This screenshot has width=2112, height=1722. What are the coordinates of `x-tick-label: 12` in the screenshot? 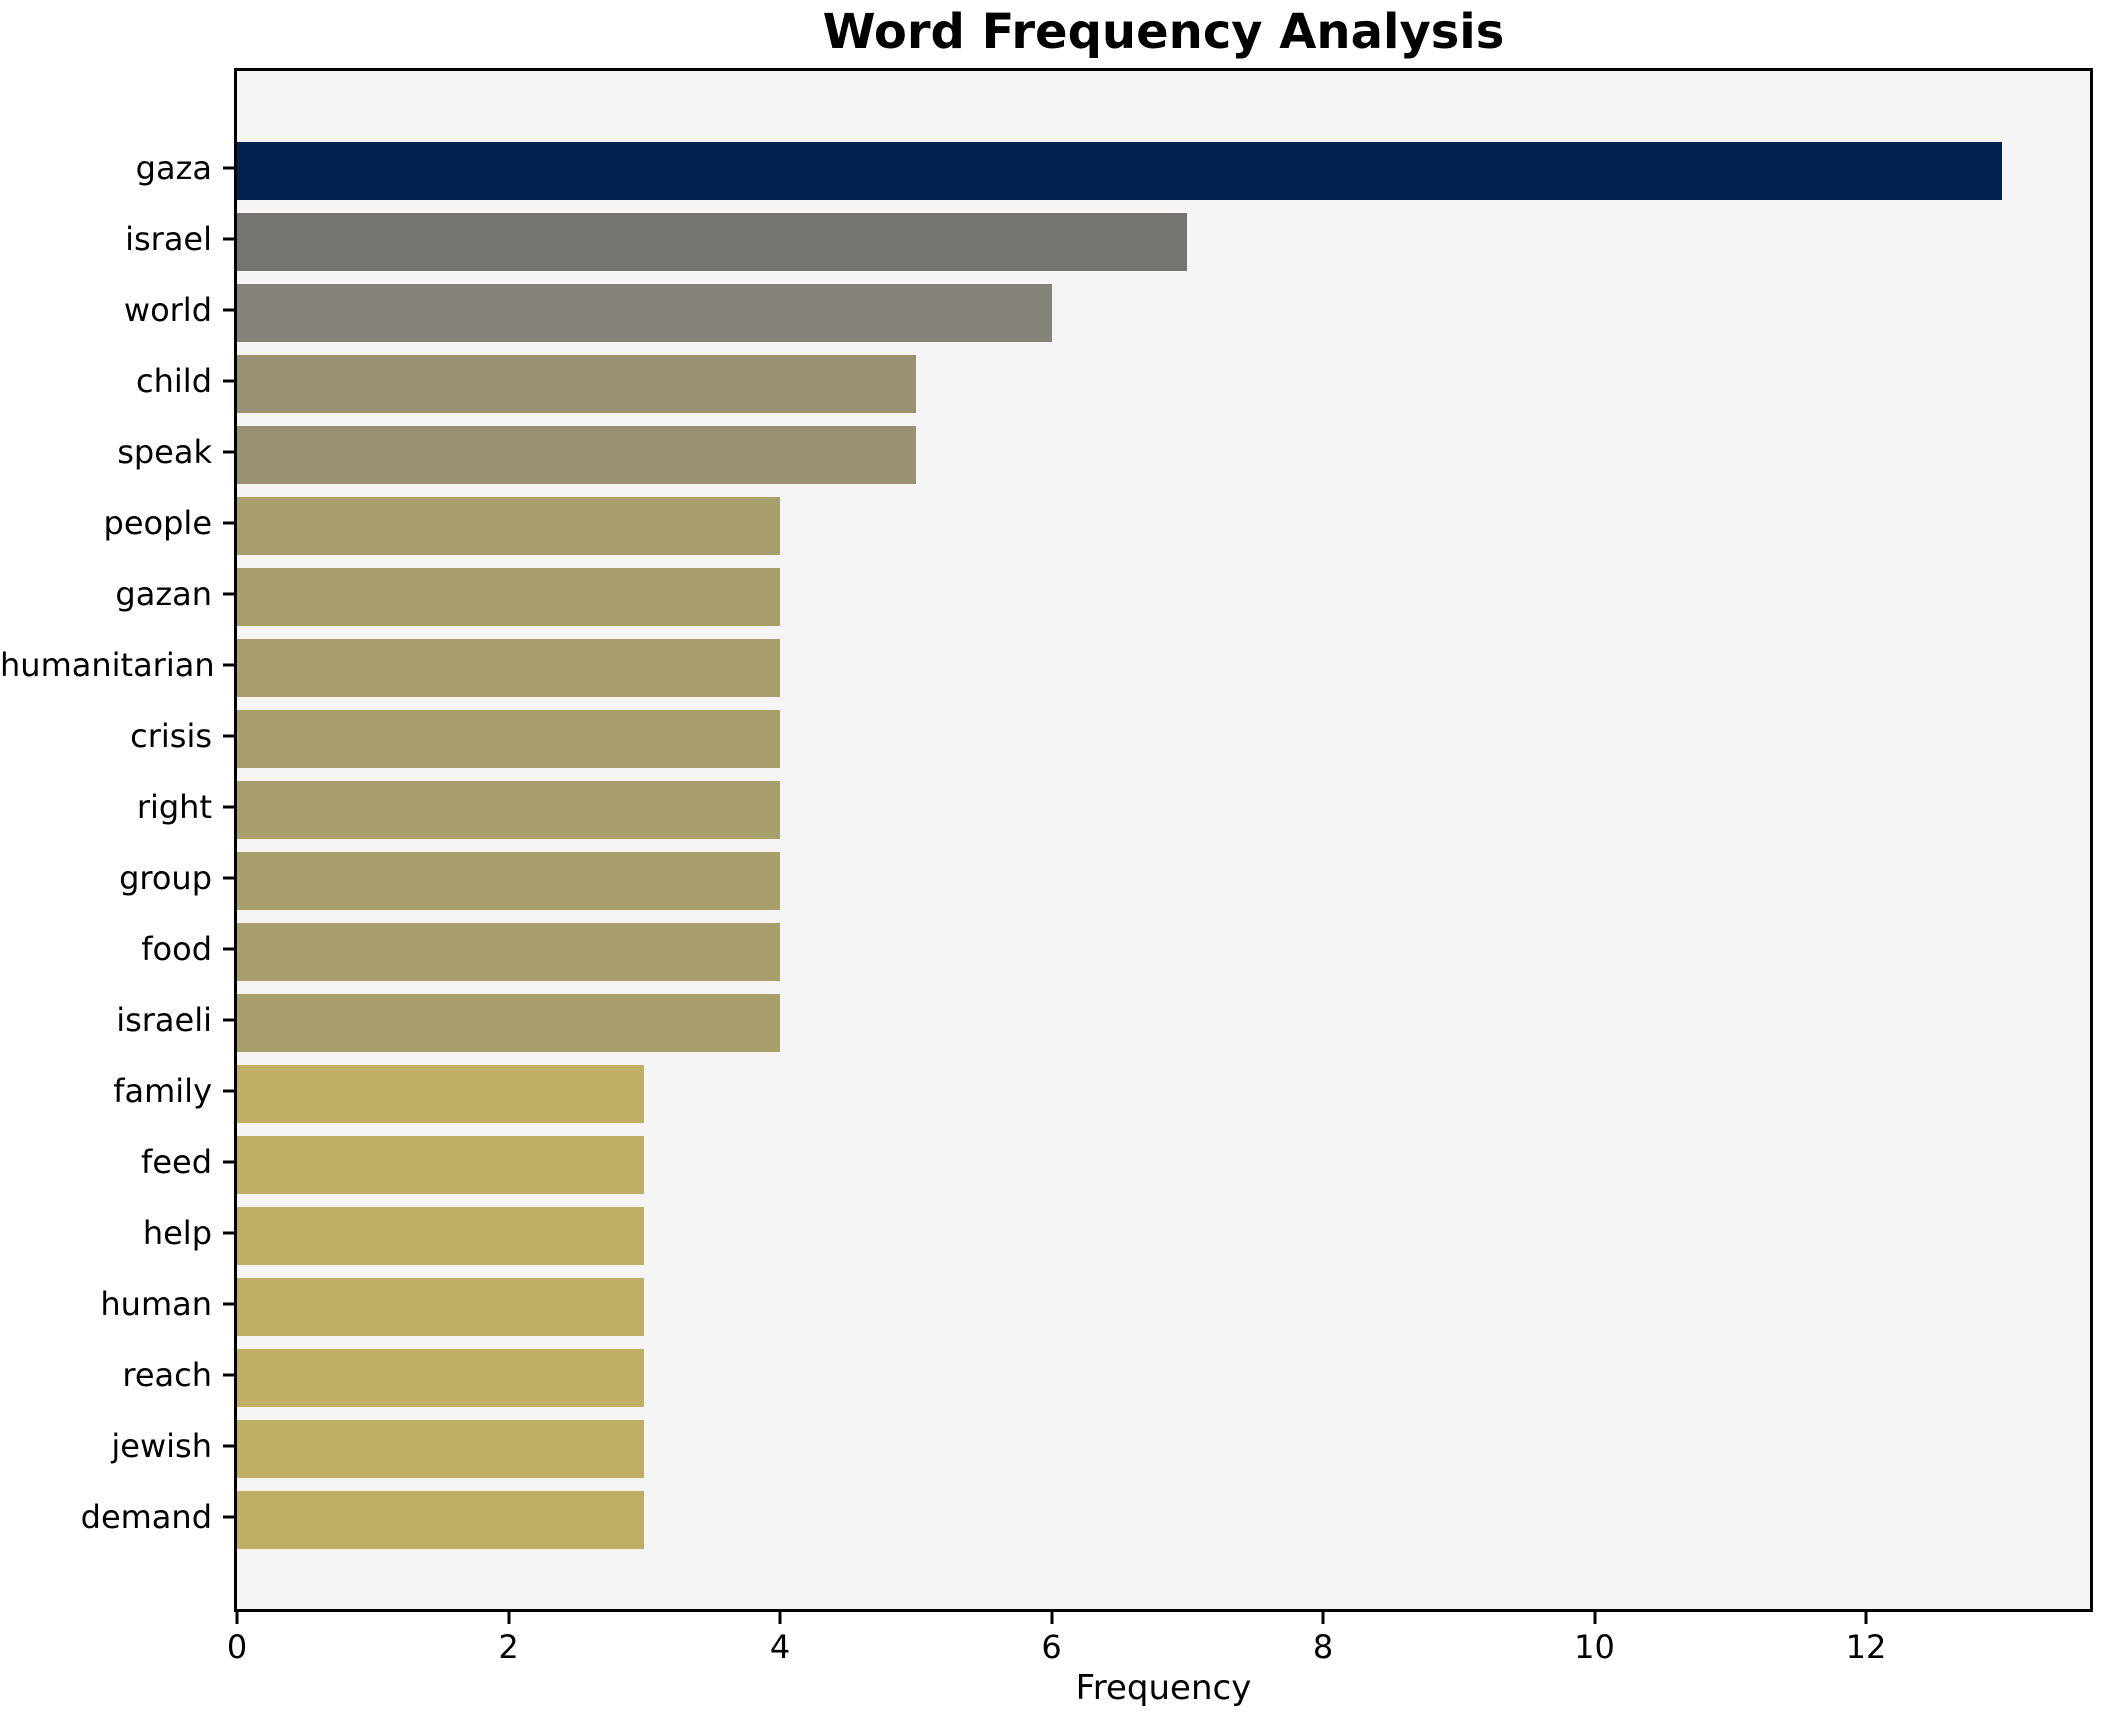 It's located at (1866, 1647).